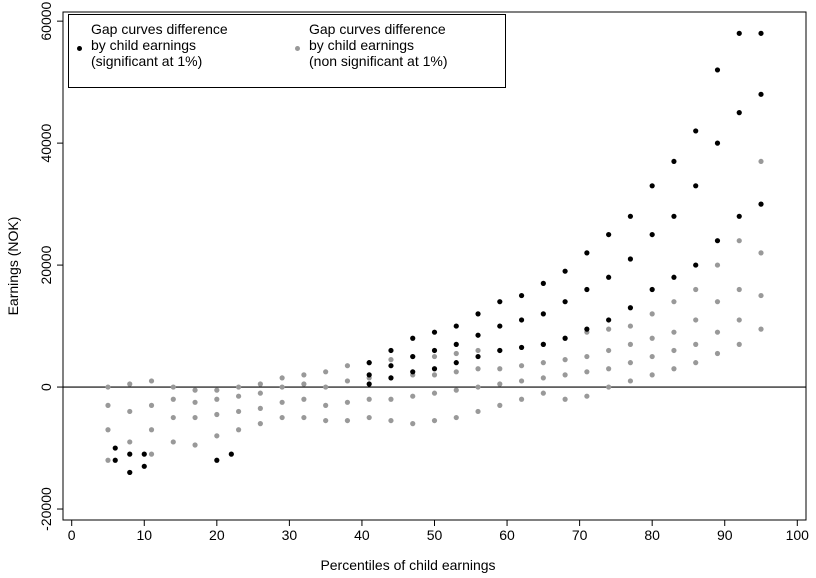  What do you see at coordinates (46, 20) in the screenshot?
I see `y-tick-label: 60000` at bounding box center [46, 20].